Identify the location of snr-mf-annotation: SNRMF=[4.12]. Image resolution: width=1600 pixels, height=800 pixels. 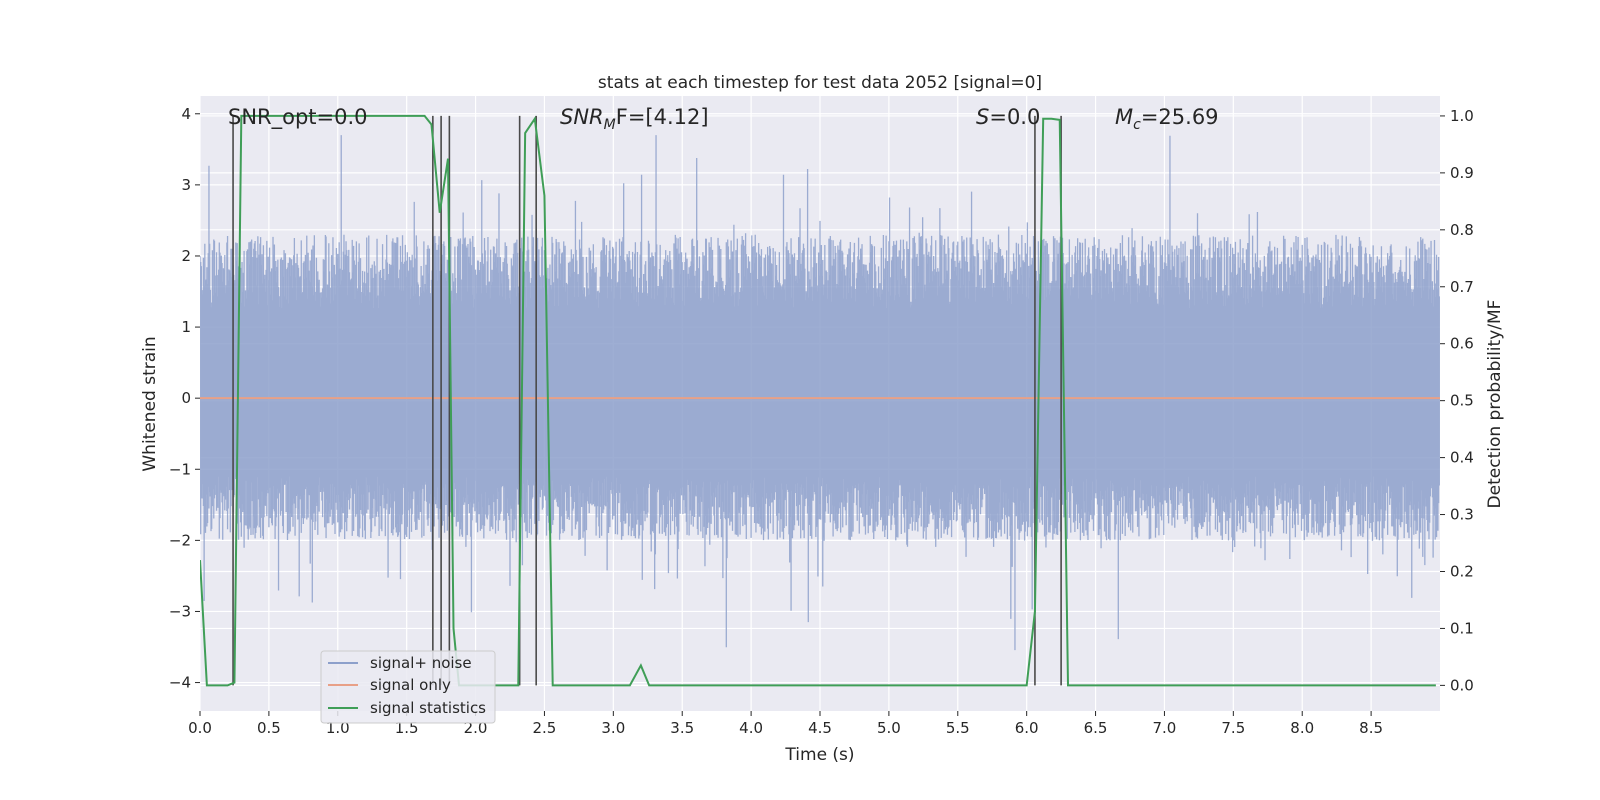
(634, 119).